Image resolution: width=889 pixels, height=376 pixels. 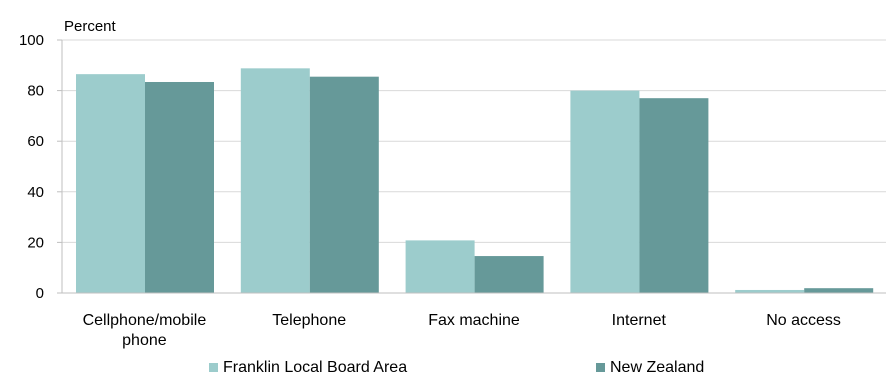 What do you see at coordinates (309, 320) in the screenshot?
I see `category-label: Telephone` at bounding box center [309, 320].